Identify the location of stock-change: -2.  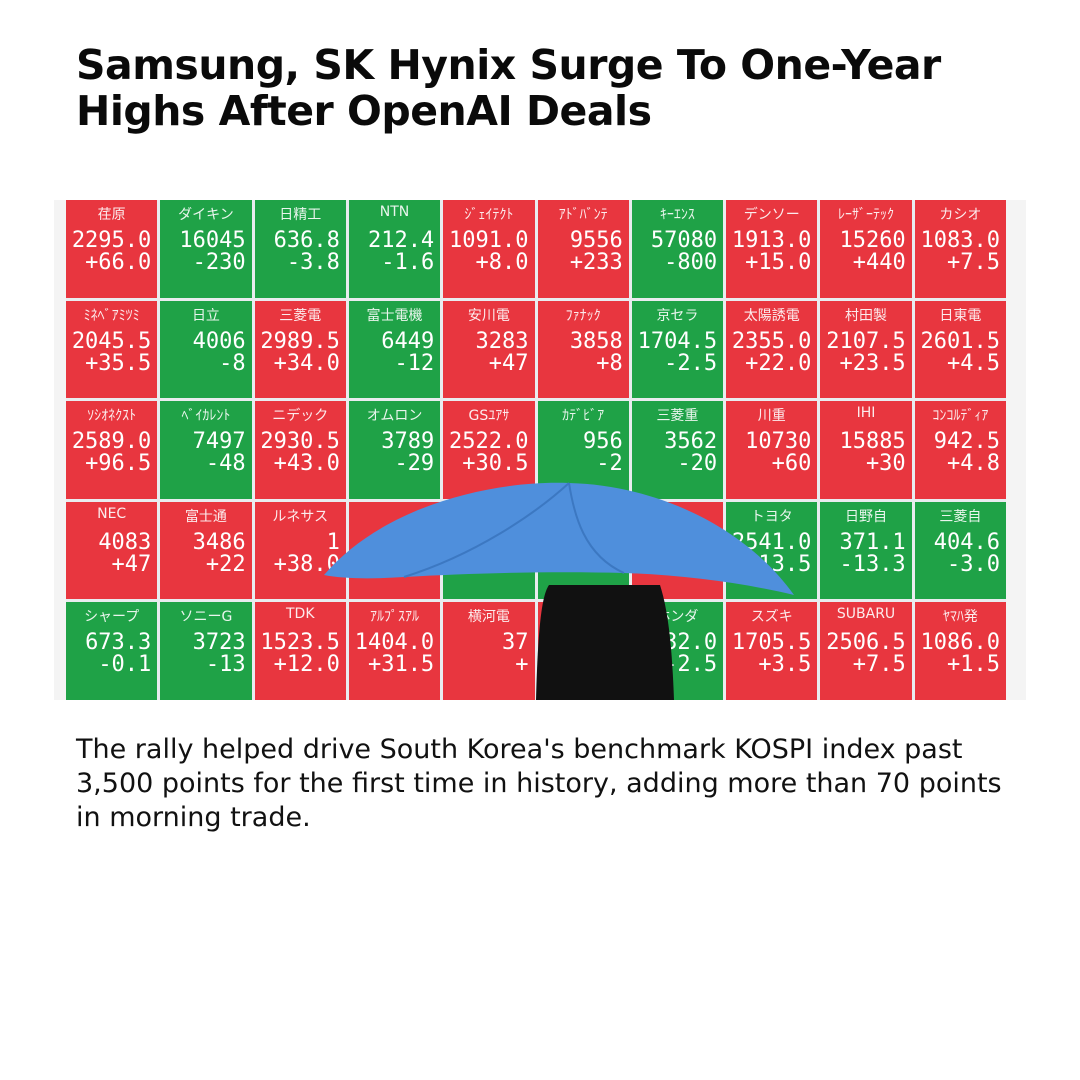
(609, 464).